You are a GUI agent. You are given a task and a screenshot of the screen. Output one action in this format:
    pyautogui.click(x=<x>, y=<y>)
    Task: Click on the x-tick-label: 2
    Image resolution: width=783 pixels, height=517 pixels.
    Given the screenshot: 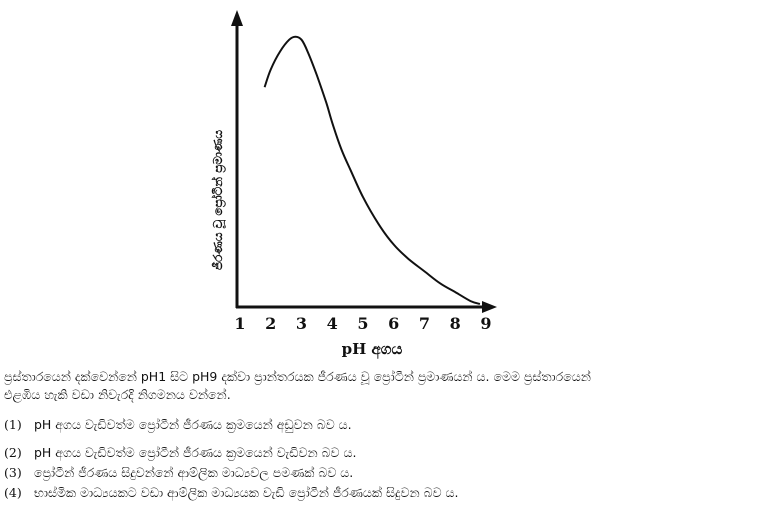 What is the action you would take?
    pyautogui.click(x=270, y=323)
    